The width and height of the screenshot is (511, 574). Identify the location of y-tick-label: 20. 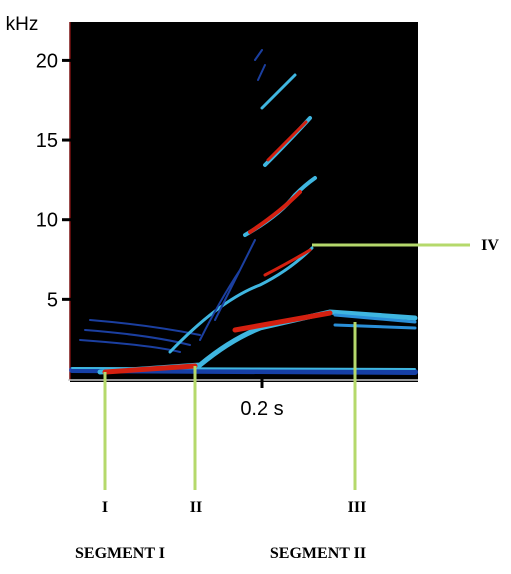
(47, 61).